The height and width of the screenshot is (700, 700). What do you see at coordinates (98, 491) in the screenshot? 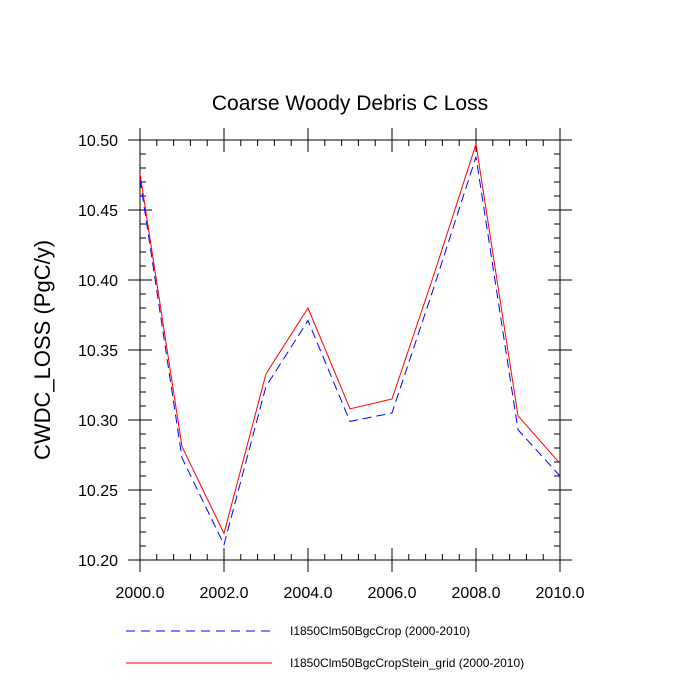
I see `y-tick-label: 10.25` at bounding box center [98, 491].